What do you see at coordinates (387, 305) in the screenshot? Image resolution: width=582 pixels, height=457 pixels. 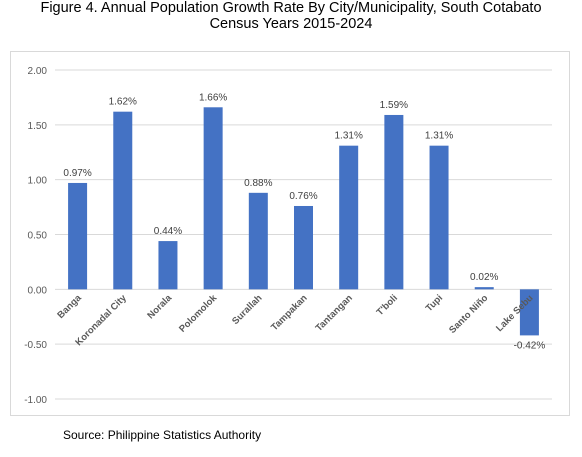 I see `category-label: T'boli` at bounding box center [387, 305].